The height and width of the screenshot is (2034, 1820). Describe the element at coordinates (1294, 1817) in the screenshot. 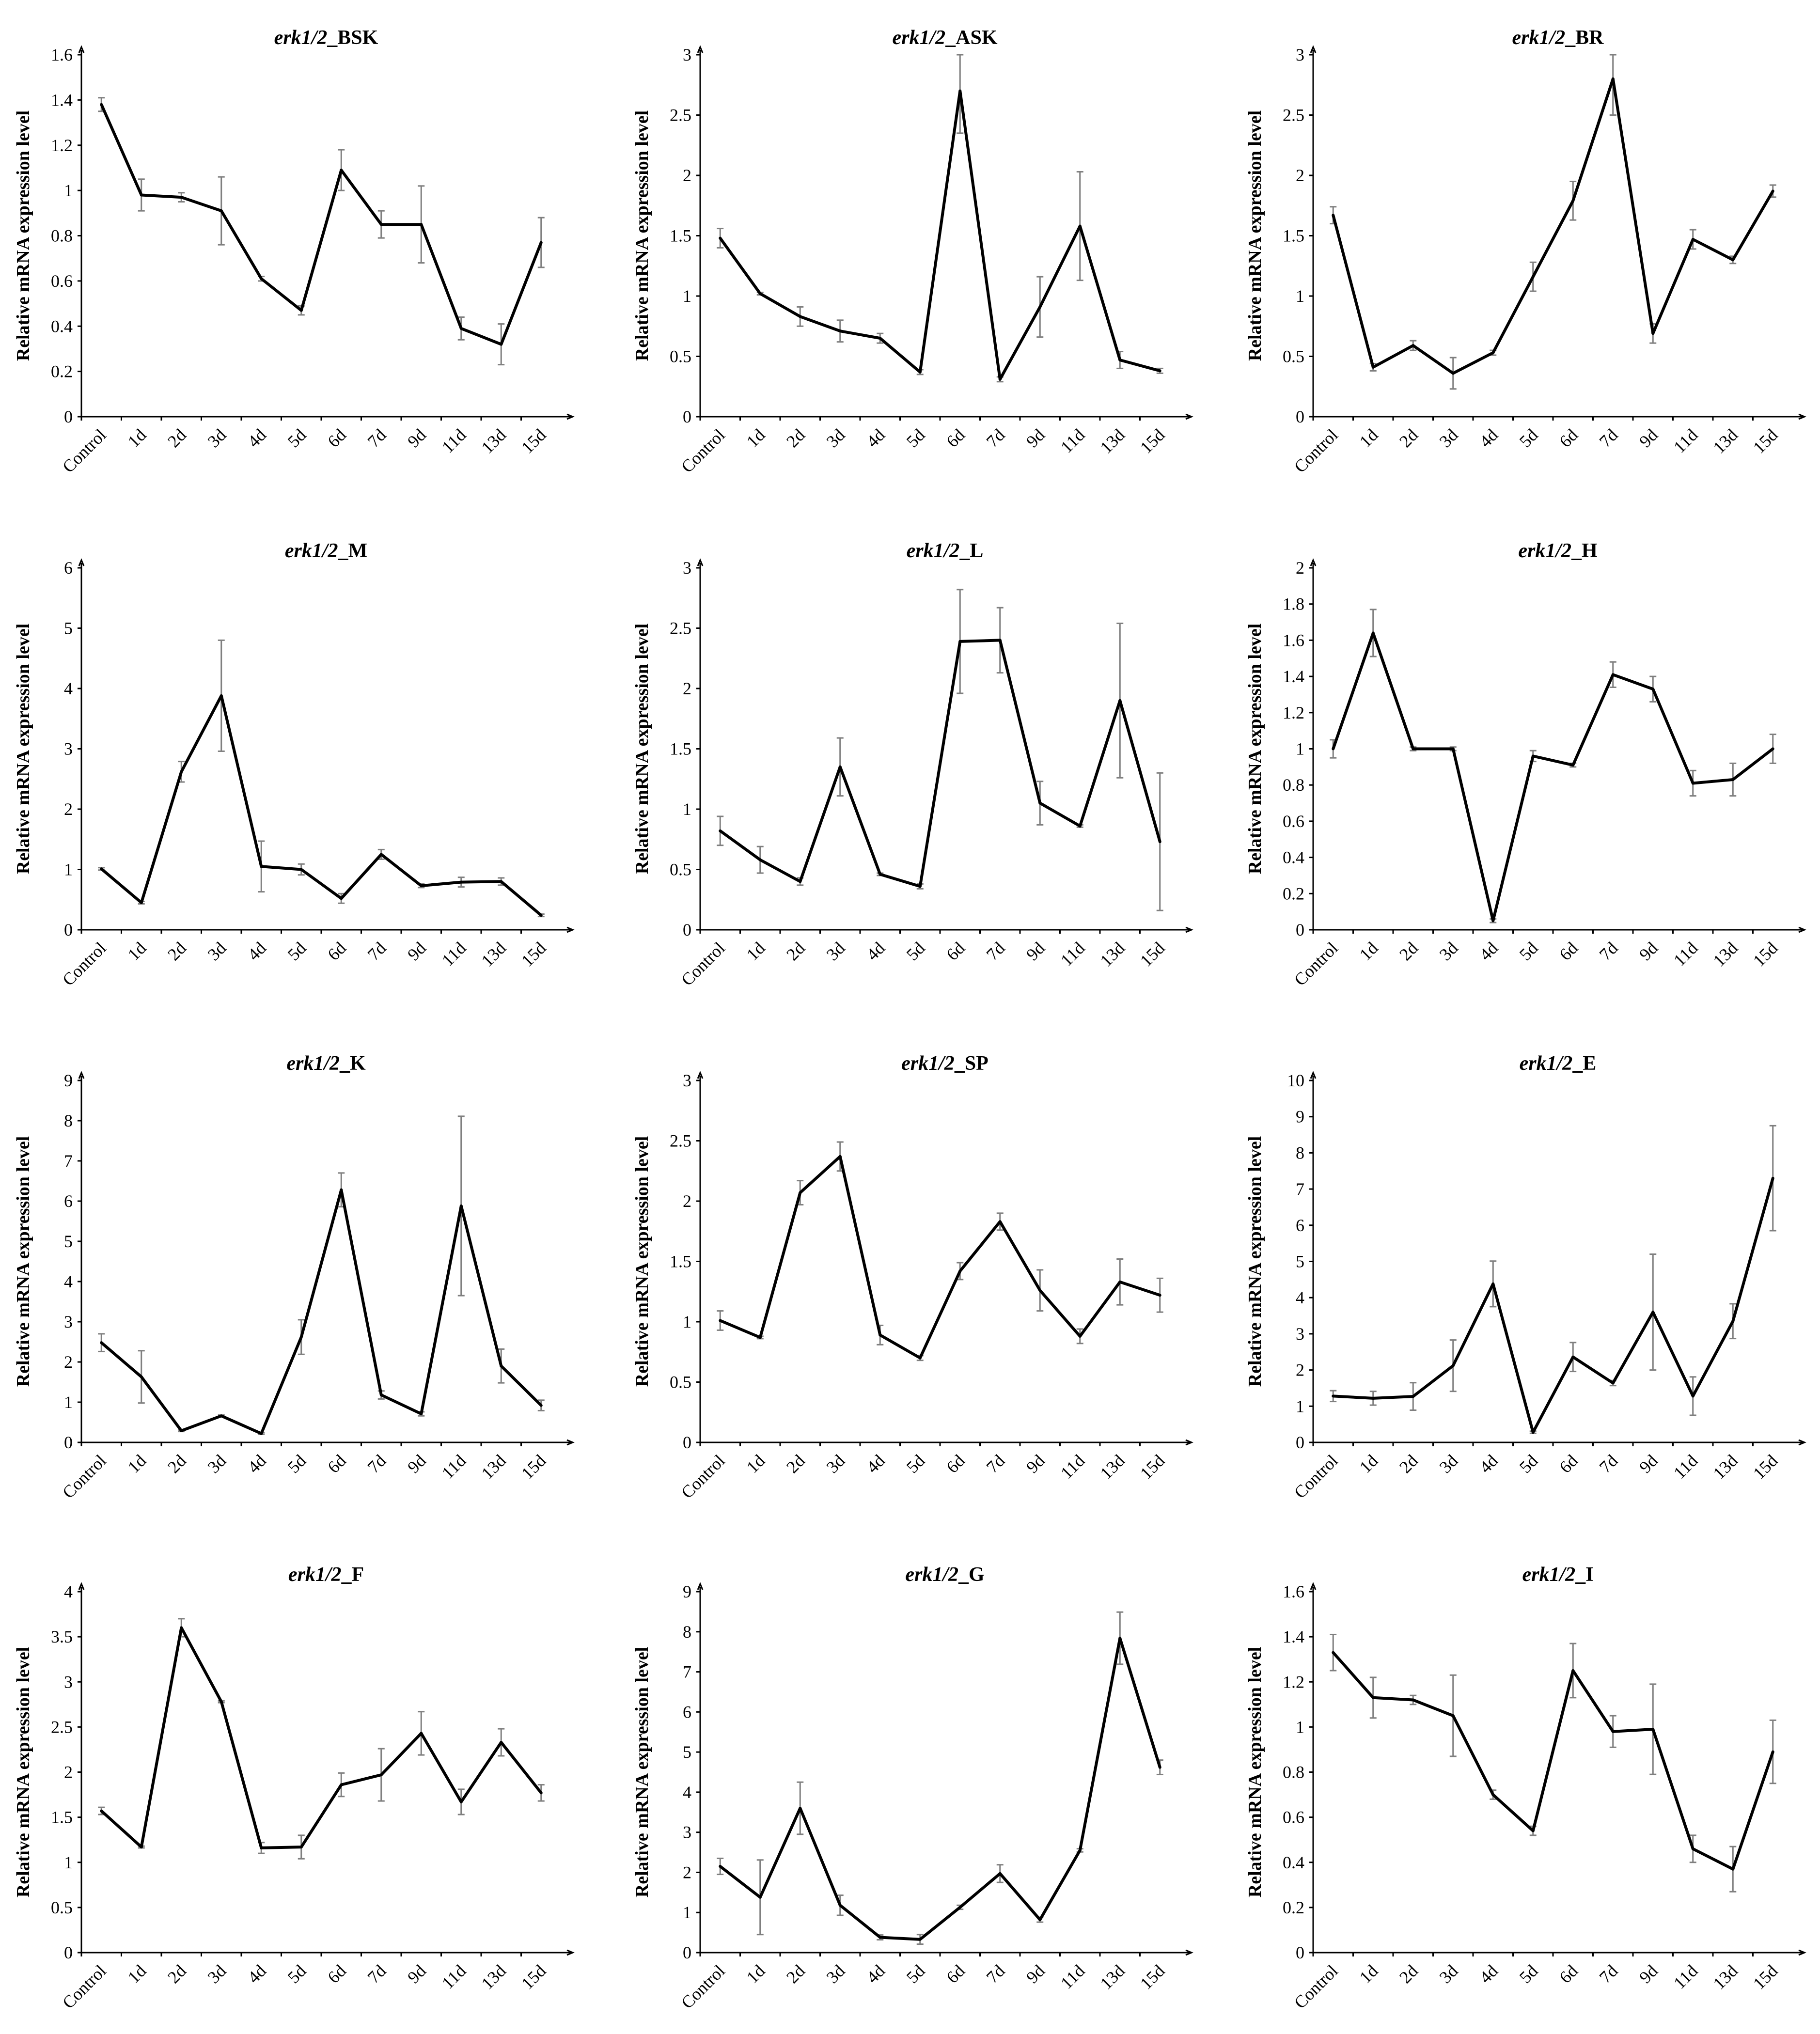

I see `y-tick-label: 0.6` at that location.